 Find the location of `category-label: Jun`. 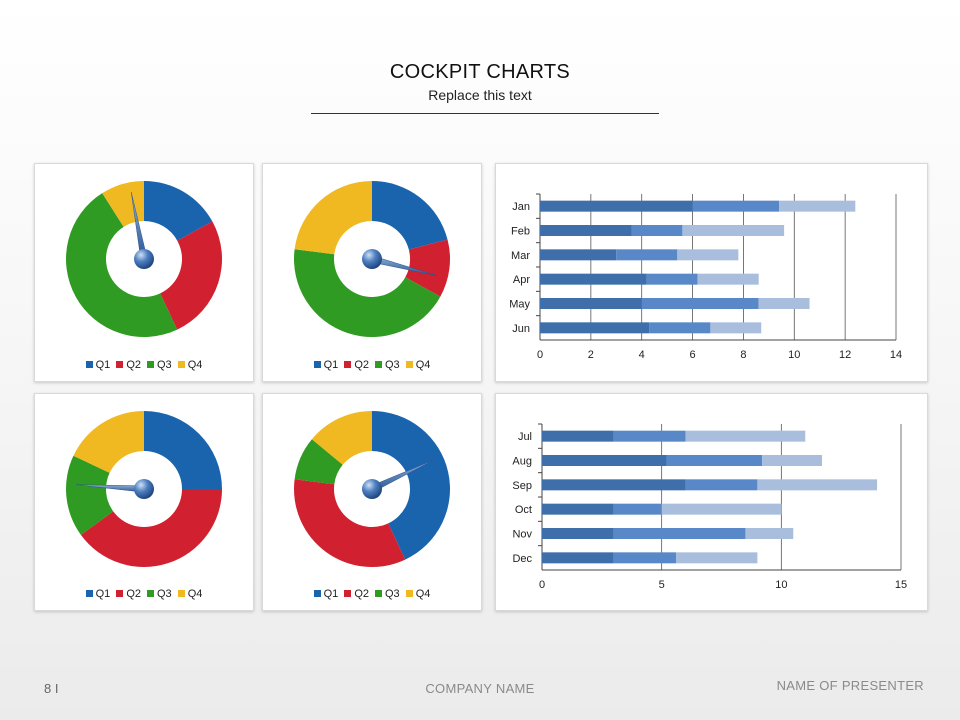

category-label: Jun is located at coordinates (521, 329).